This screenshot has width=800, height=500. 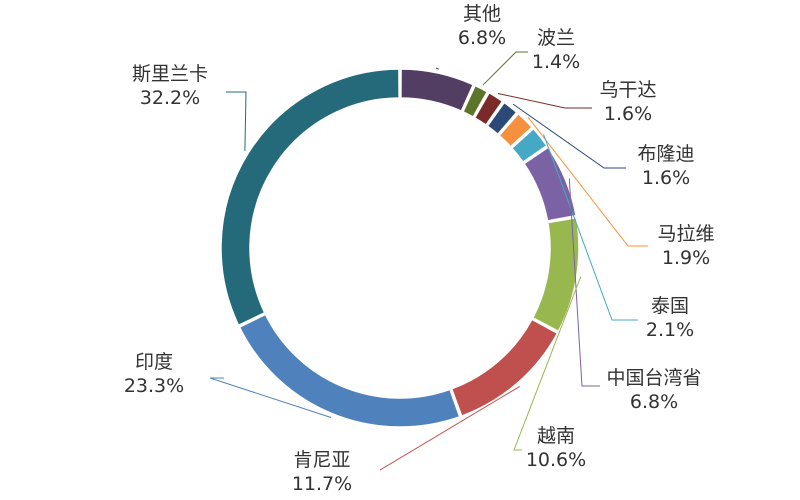 I want to click on slice-name-label: 波兰, so click(x=556, y=38).